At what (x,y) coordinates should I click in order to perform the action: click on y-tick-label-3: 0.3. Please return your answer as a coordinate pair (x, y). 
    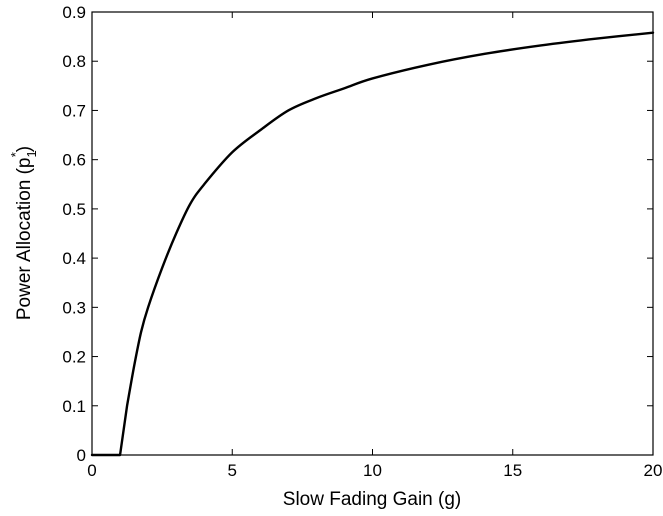
    Looking at the image, I should click on (74, 307).